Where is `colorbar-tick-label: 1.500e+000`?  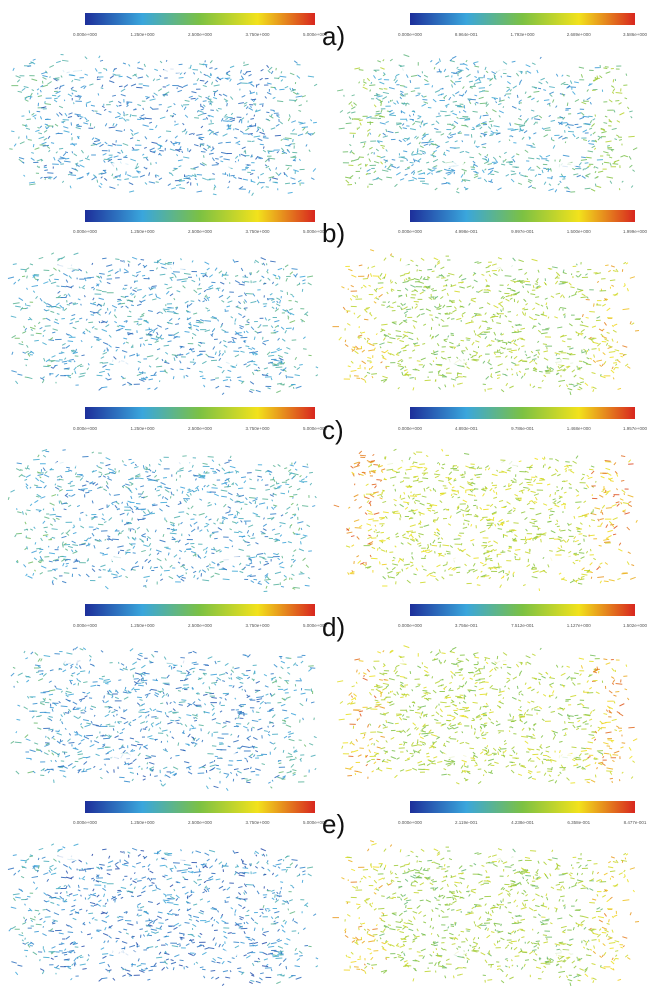
colorbar-tick-label: 1.500e+000 is located at coordinates (579, 231).